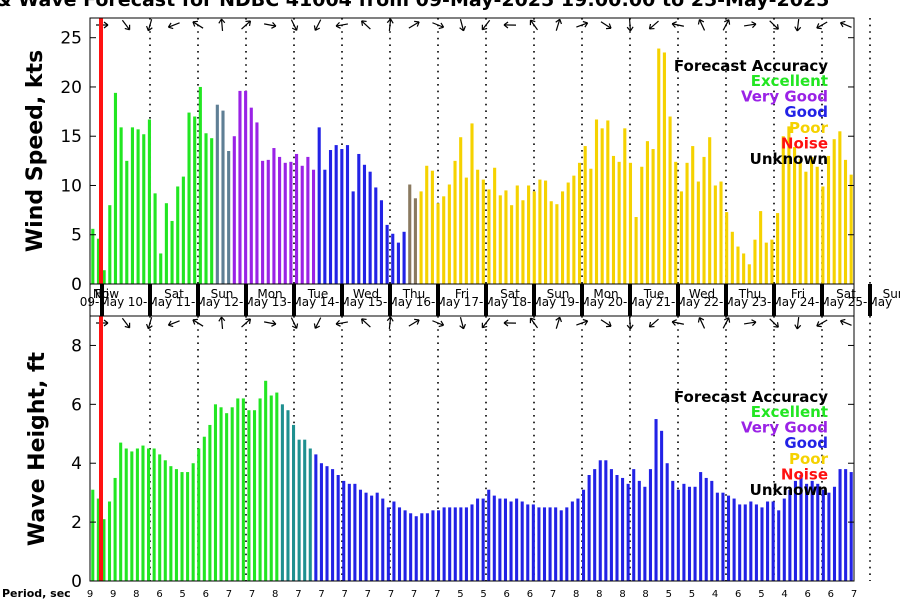 The width and height of the screenshot is (900, 600). I want to click on day-date: 15-May, so click(390, 302).